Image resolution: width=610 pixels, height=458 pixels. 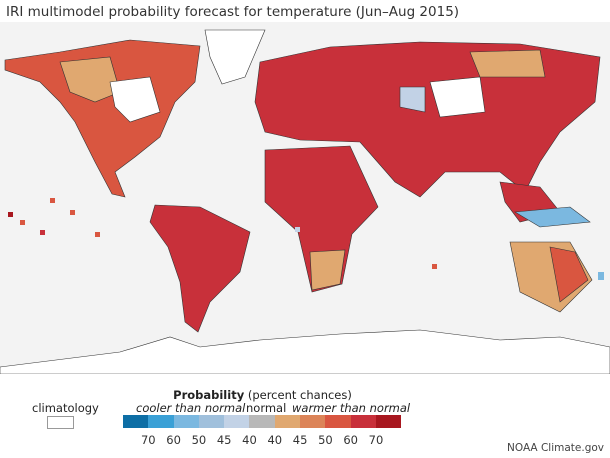 I want to click on antarctica, so click(x=305, y=351).